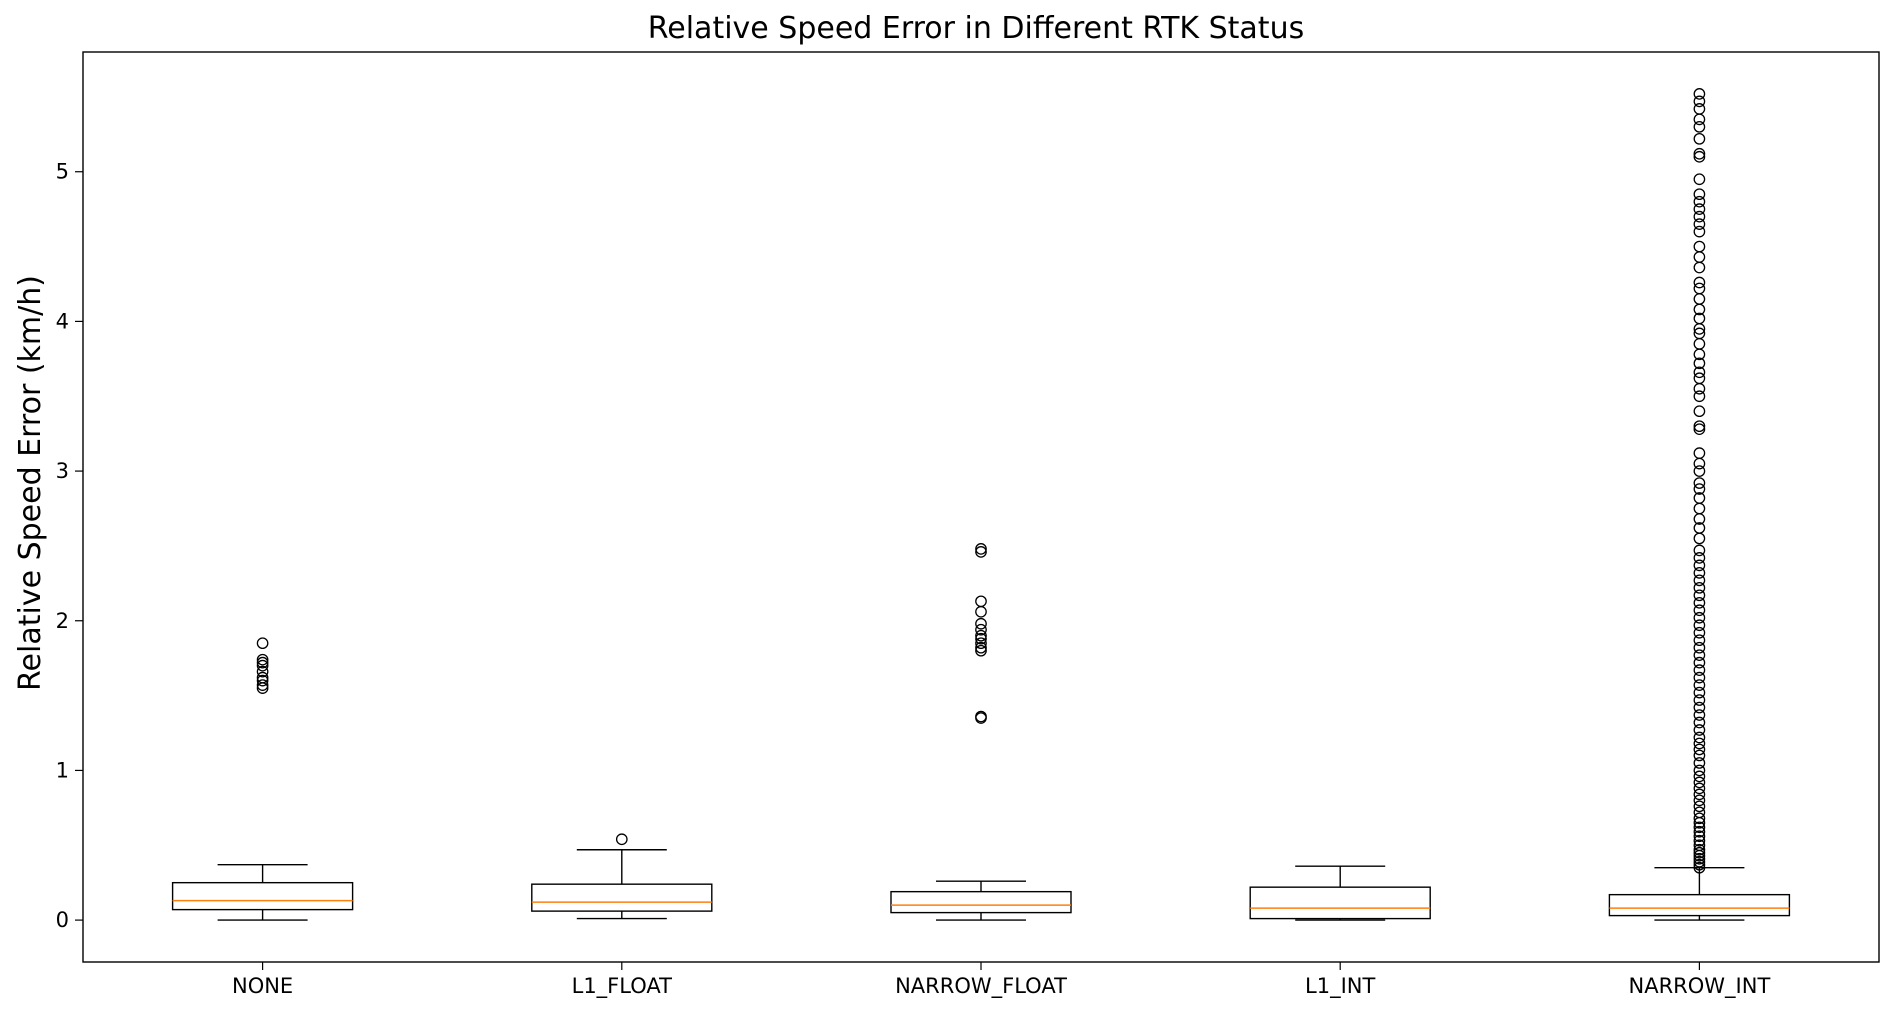  What do you see at coordinates (62, 321) in the screenshot?
I see `y-tick-label: 4` at bounding box center [62, 321].